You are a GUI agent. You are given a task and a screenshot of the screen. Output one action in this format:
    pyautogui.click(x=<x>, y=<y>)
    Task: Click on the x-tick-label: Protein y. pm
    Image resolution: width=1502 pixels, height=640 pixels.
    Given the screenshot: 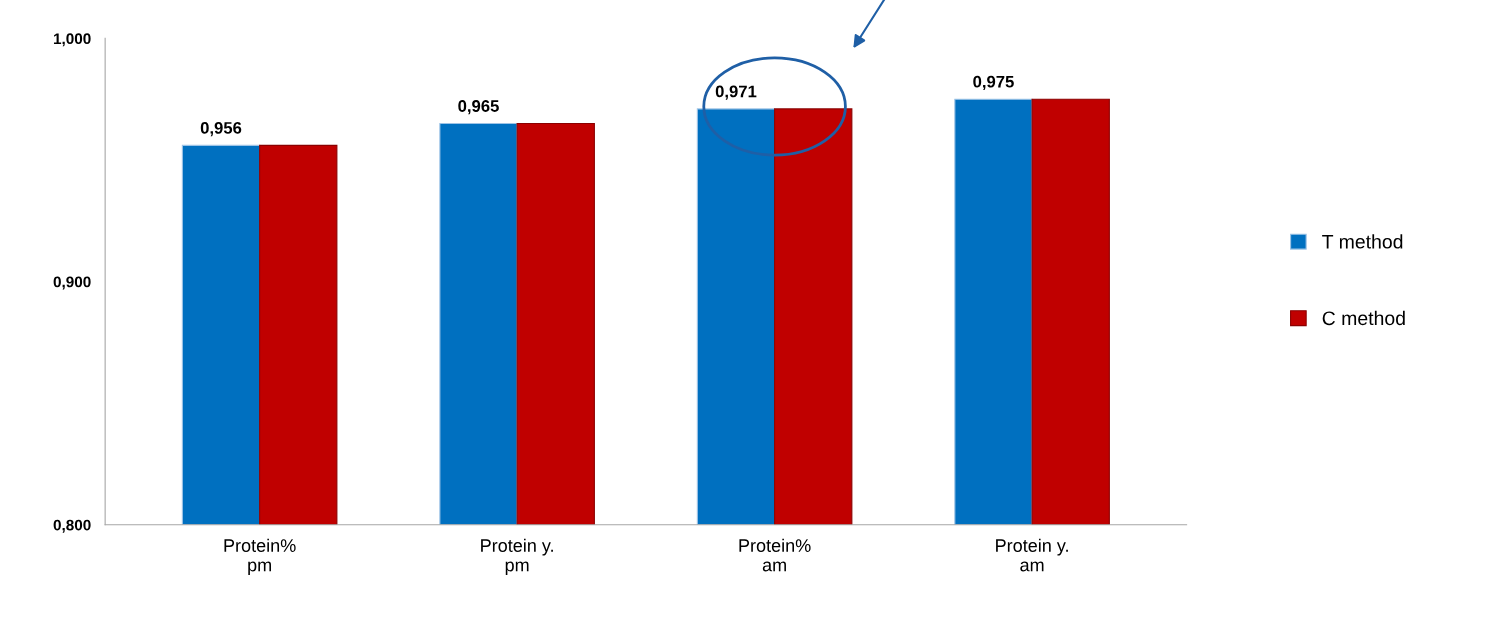 What is the action you would take?
    pyautogui.click(x=517, y=556)
    